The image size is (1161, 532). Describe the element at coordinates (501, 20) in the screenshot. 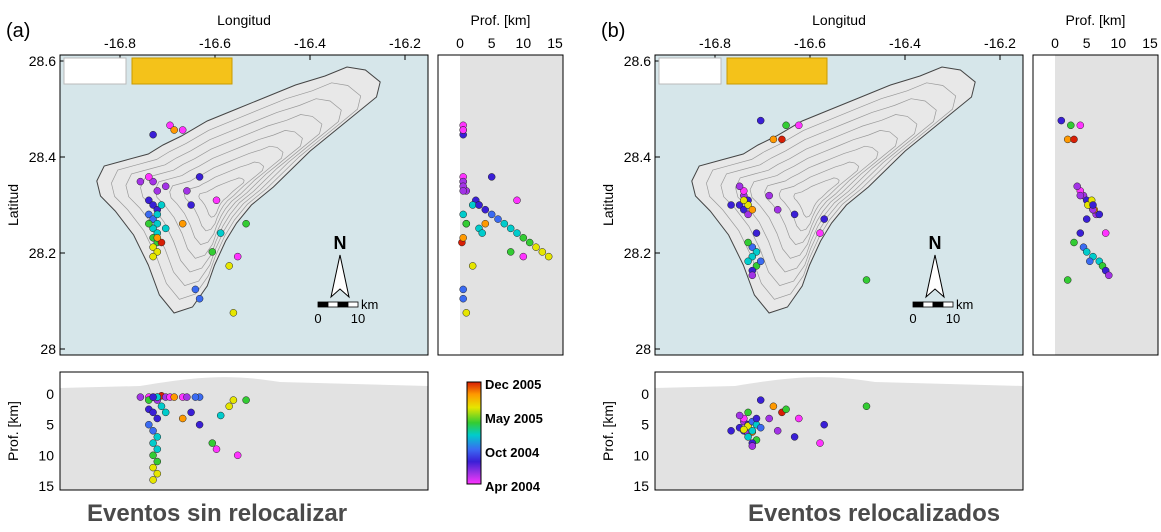

I see `side-xlabel: Prof. [km]` at that location.